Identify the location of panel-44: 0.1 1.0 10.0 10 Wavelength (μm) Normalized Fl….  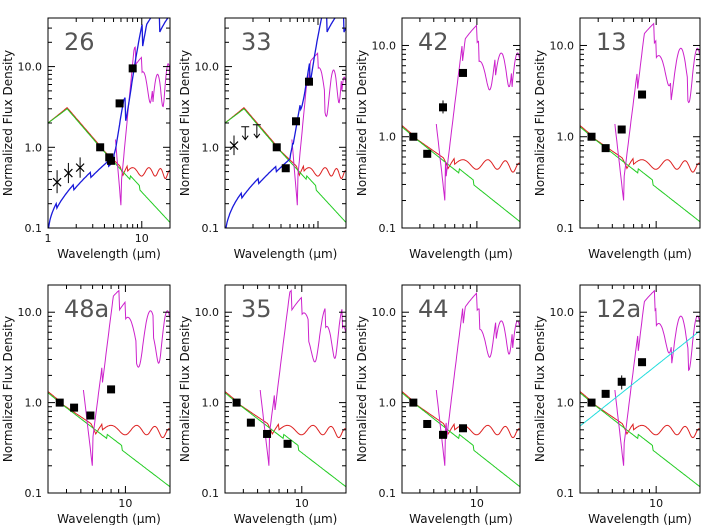
(438, 404).